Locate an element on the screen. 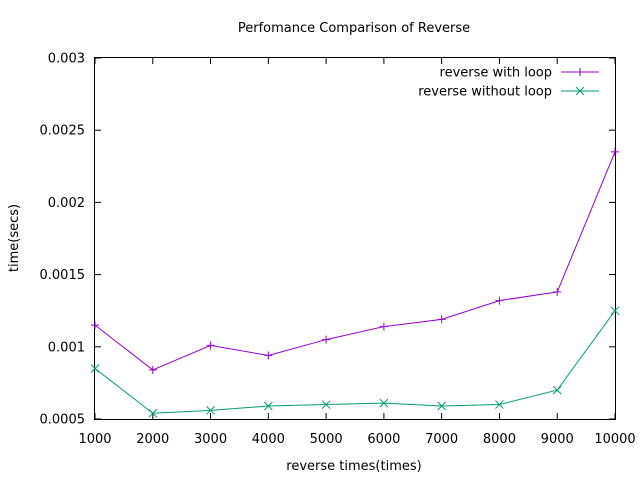 Image resolution: width=640 pixels, height=480 pixels. x-tick-label: 9000 is located at coordinates (557, 439).